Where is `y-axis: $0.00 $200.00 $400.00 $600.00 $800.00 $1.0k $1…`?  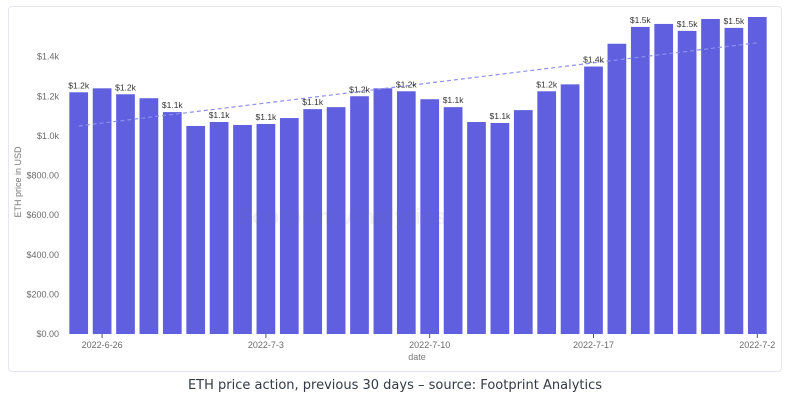 y-axis: $0.00 $200.00 $400.00 $600.00 $800.00 $1.0k $1… is located at coordinates (42, 195).